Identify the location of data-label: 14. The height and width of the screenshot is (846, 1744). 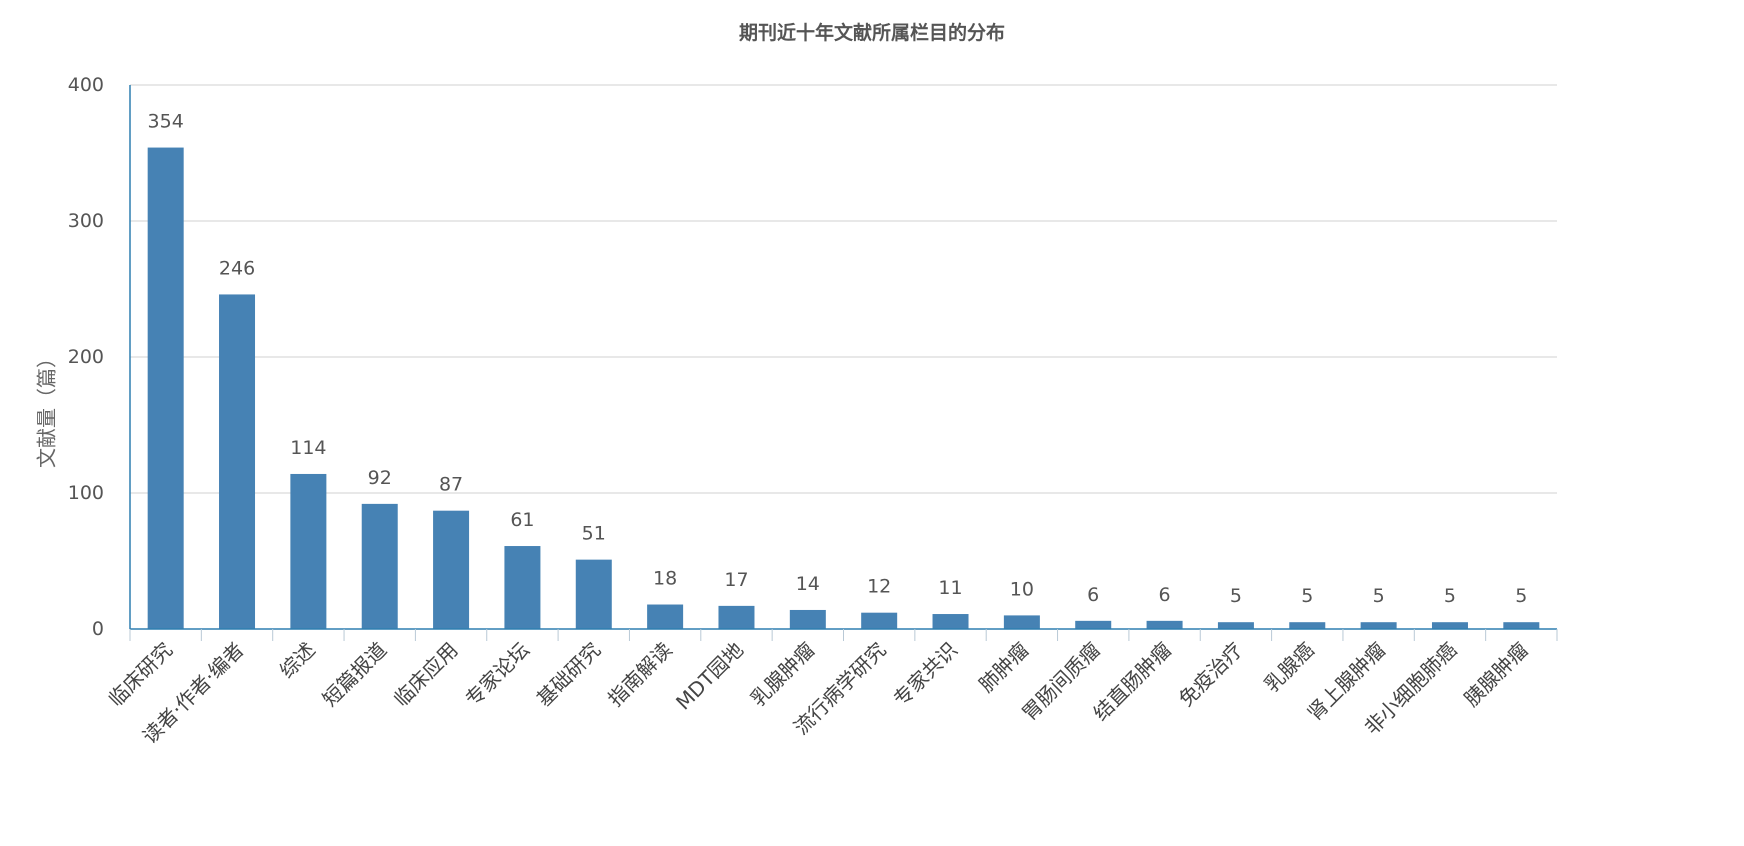
(808, 584).